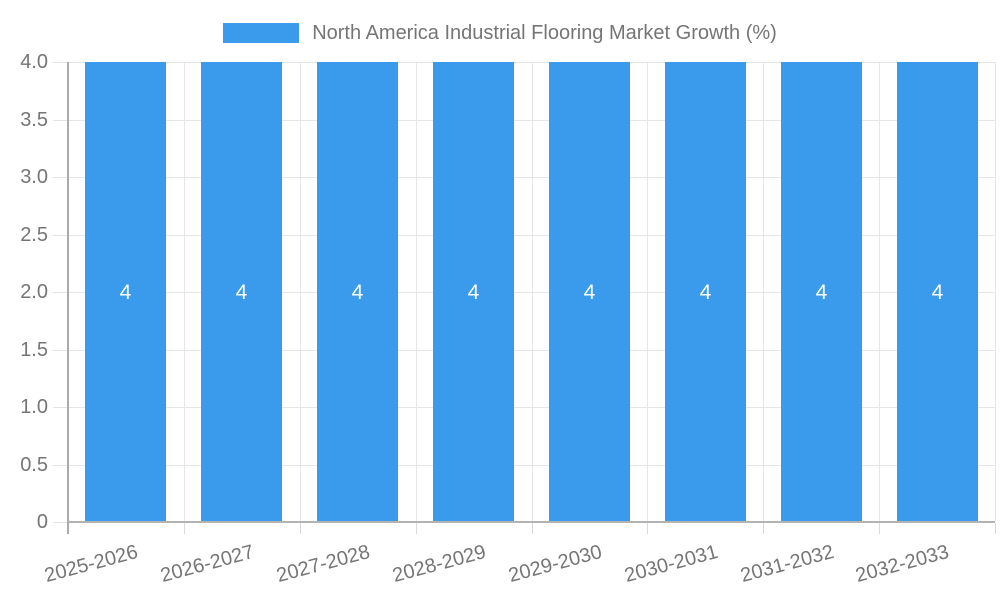  What do you see at coordinates (555, 564) in the screenshot?
I see `x-tick-label: 2029-2030` at bounding box center [555, 564].